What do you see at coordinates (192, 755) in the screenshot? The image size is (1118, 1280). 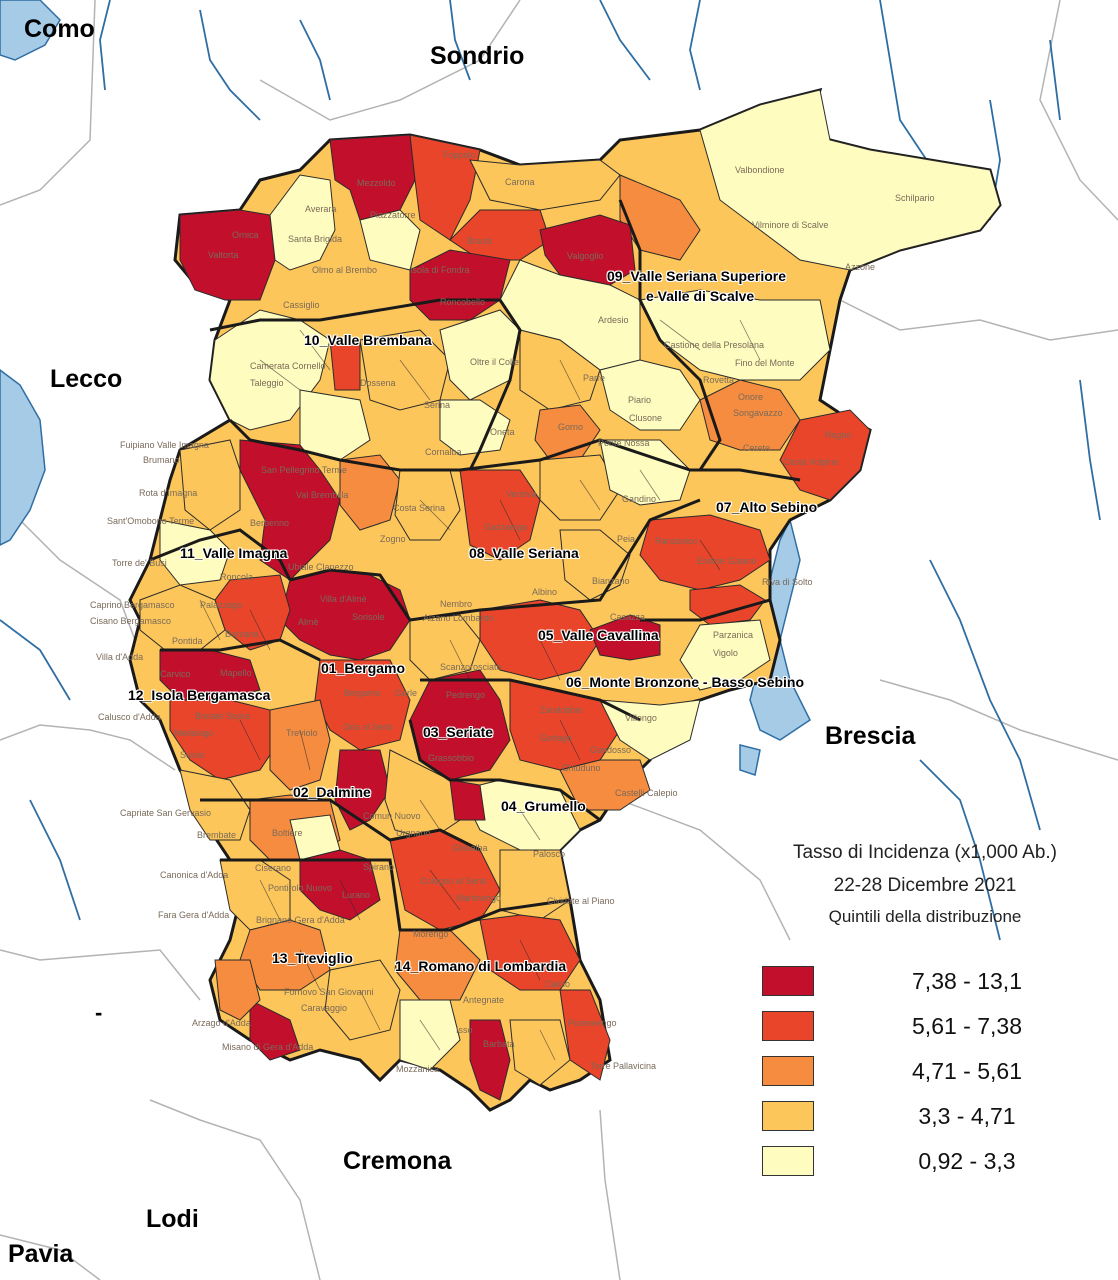 I see `muni-label: Suisio` at bounding box center [192, 755].